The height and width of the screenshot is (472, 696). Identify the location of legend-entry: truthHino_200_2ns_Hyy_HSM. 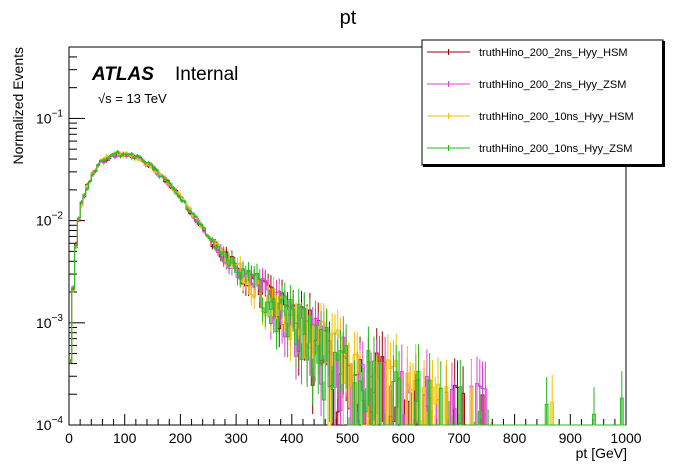
(527, 53).